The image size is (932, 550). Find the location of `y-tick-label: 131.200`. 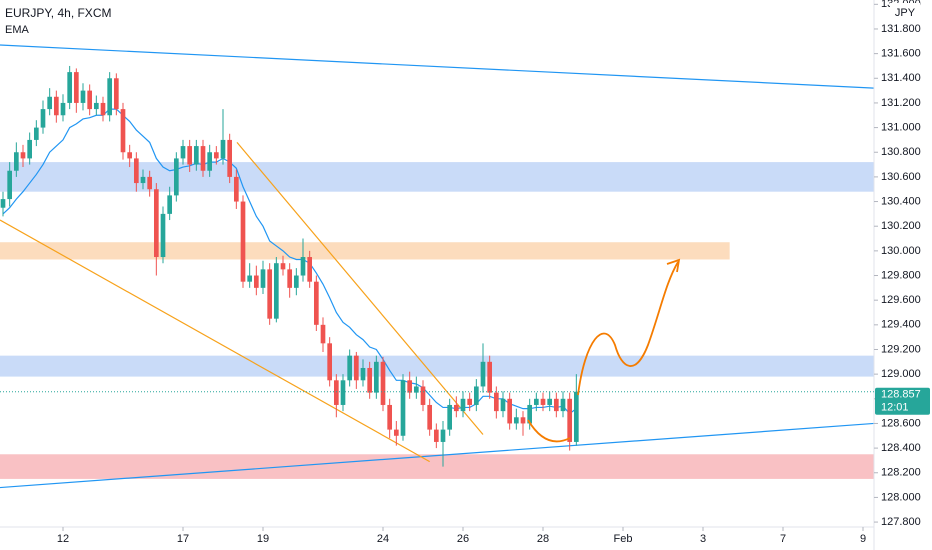

y-tick-label: 131.200 is located at coordinates (901, 103).